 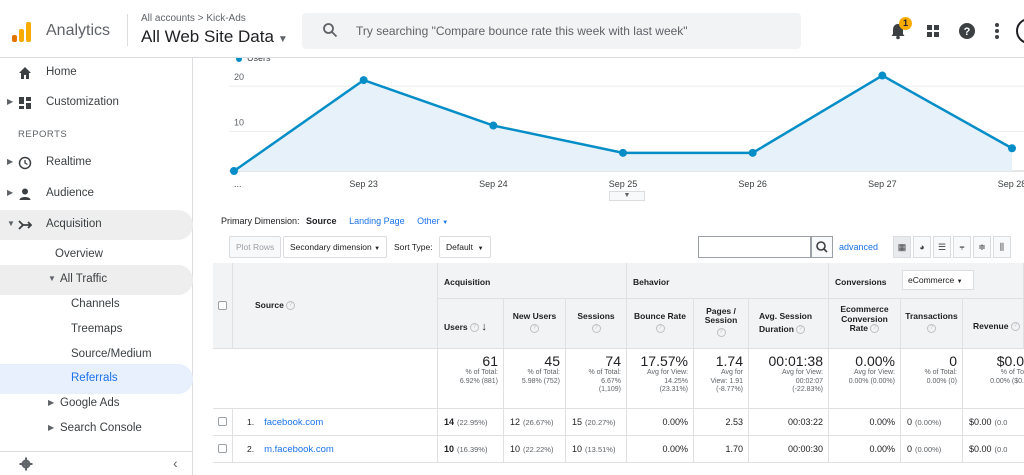 I want to click on sidebar-item-label: Treemaps, so click(x=97, y=329).